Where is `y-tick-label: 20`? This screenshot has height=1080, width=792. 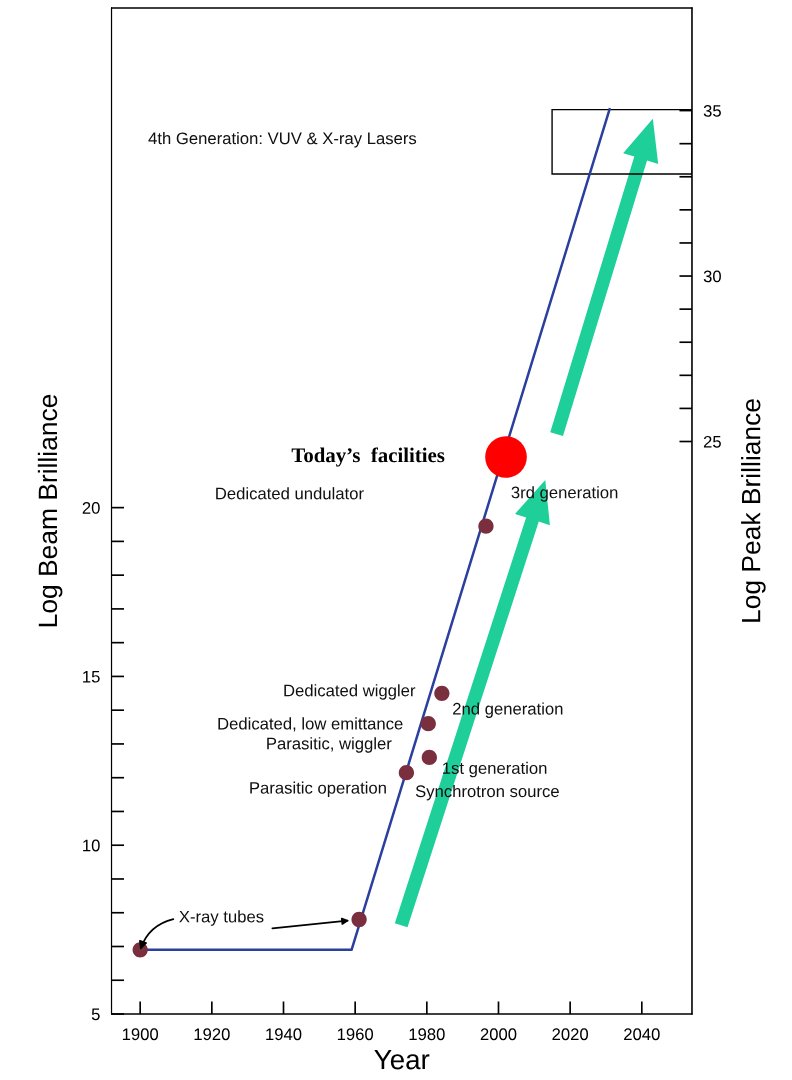 y-tick-label: 20 is located at coordinates (91, 508).